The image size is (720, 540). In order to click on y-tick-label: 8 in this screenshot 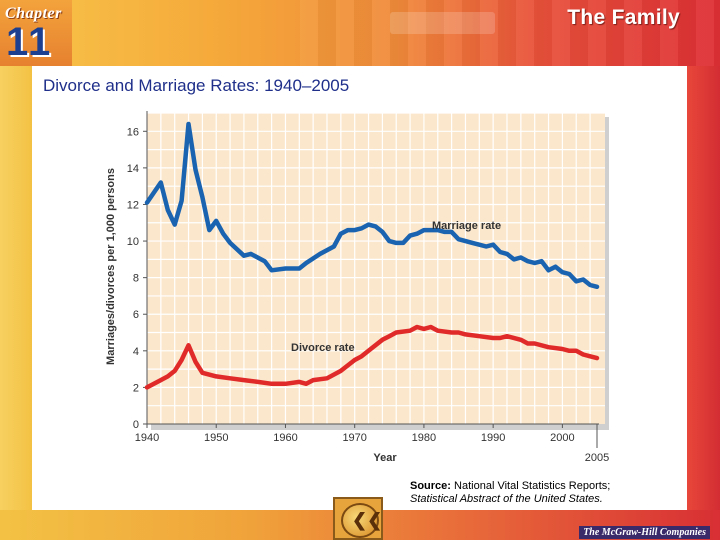, I will do `click(136, 279)`.